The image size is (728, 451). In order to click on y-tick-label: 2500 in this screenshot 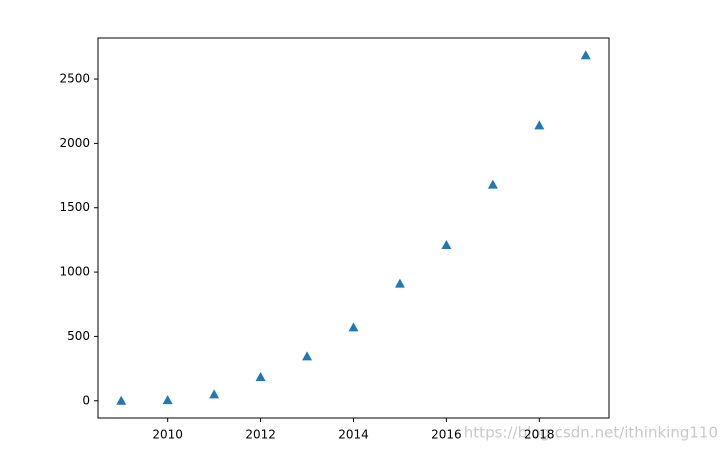, I will do `click(74, 79)`.